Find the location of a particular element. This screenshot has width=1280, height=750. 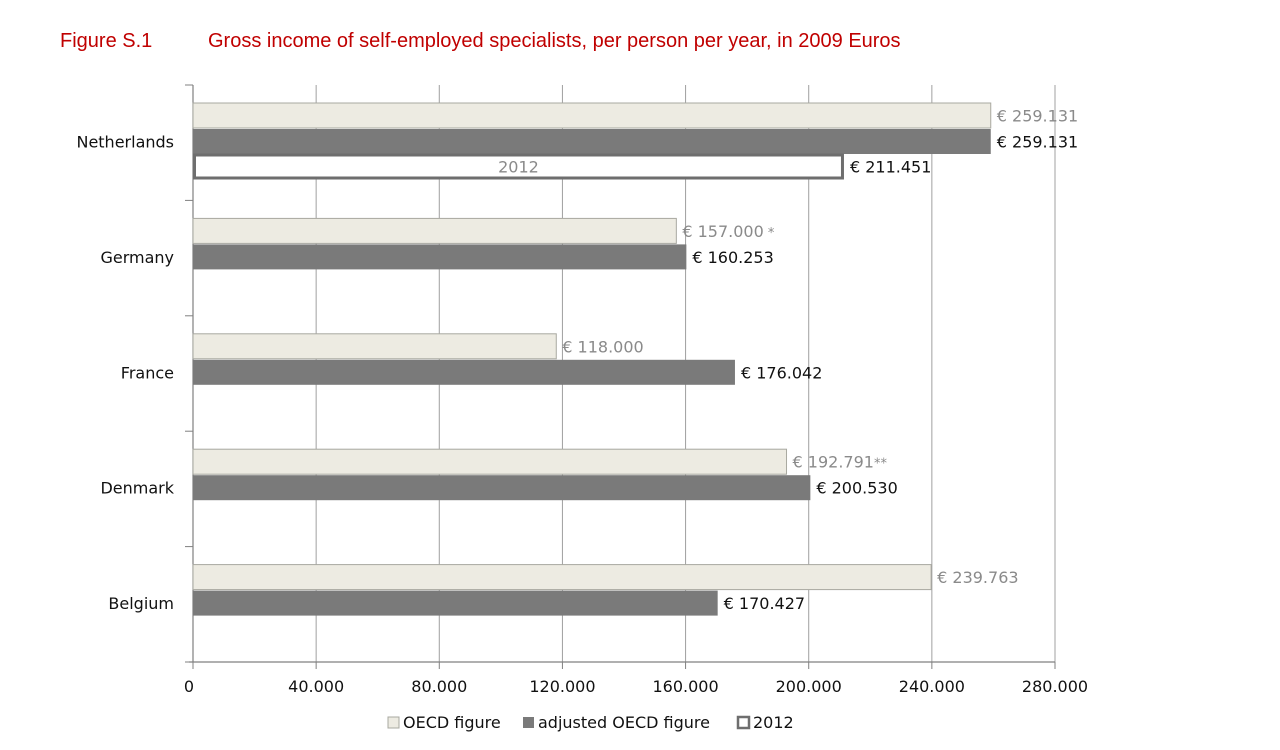

data-label-adjusted: € 200.530 is located at coordinates (856, 488).